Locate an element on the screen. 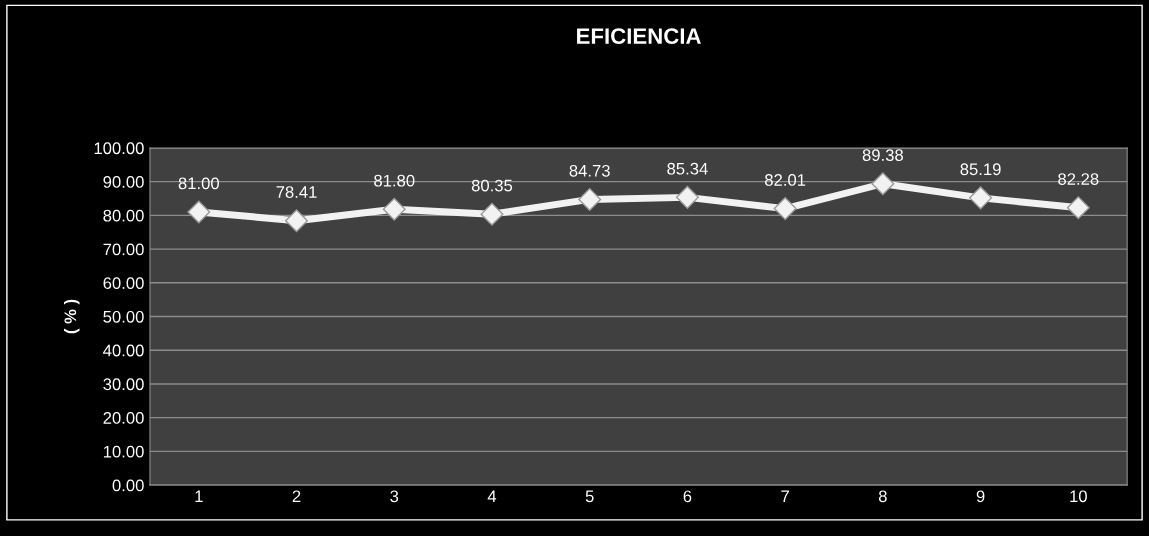 The width and height of the screenshot is (1149, 536). x-tick-label: 8 is located at coordinates (882, 496).